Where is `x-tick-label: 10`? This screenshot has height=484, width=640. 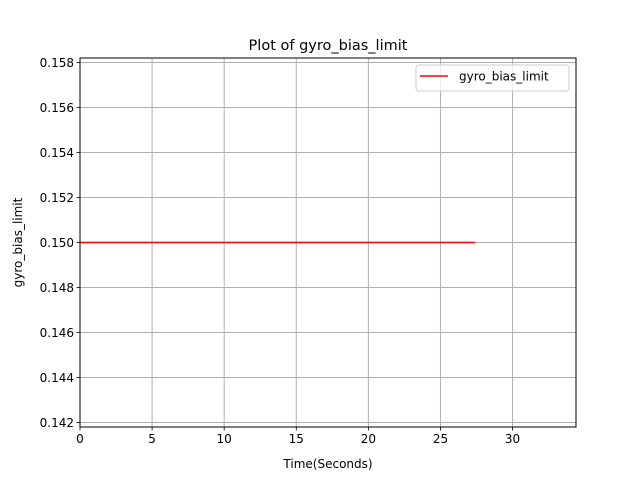
x-tick-label: 10 is located at coordinates (224, 439).